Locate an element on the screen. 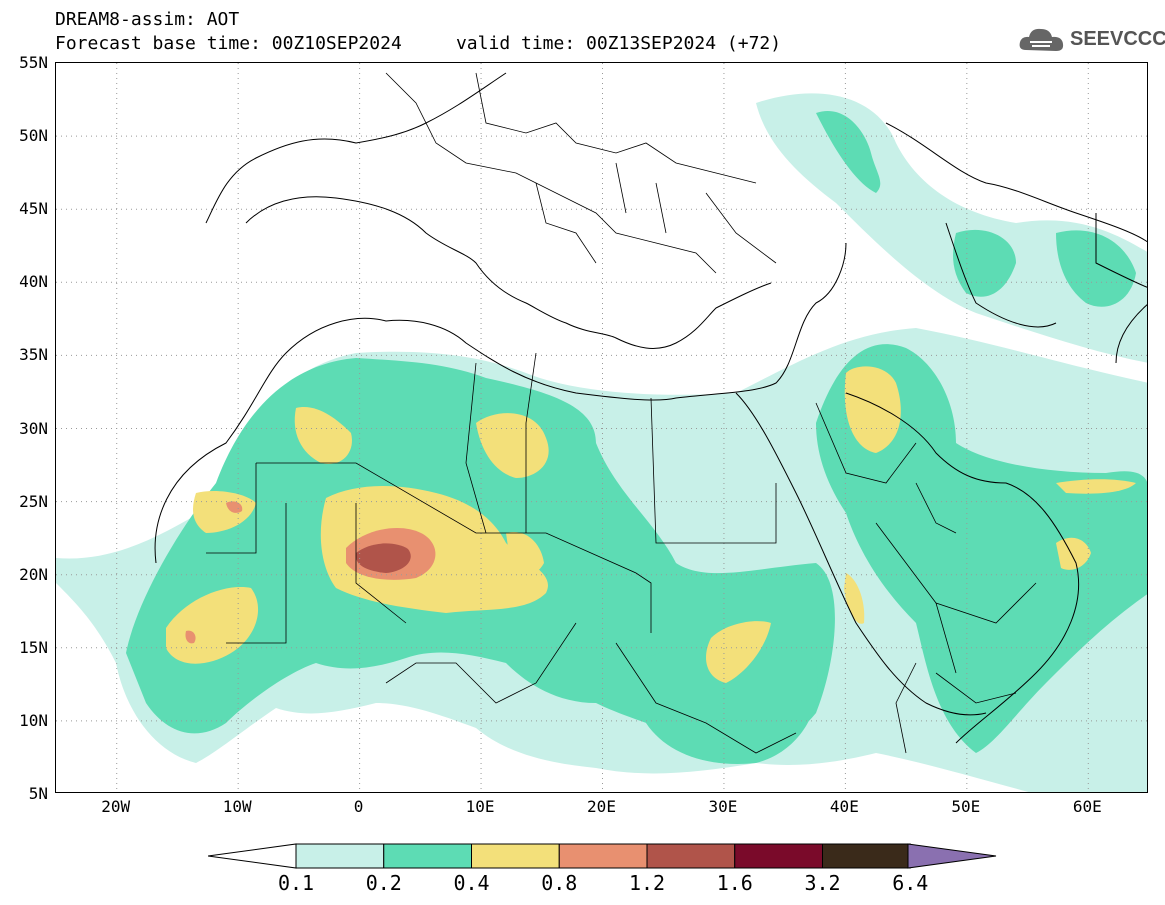 The height and width of the screenshot is (905, 1165). lon-tick-label: 50E is located at coordinates (966, 806).